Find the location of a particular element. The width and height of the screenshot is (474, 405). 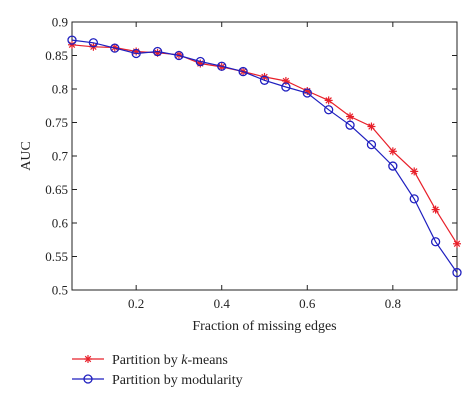

x-tick-label: 0.2 is located at coordinates (136, 303).